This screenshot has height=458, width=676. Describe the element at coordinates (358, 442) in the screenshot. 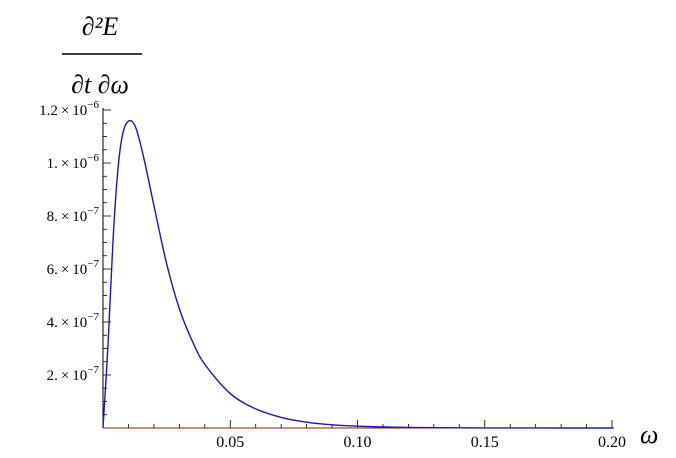

I see `x-tick-label: 0.10` at that location.